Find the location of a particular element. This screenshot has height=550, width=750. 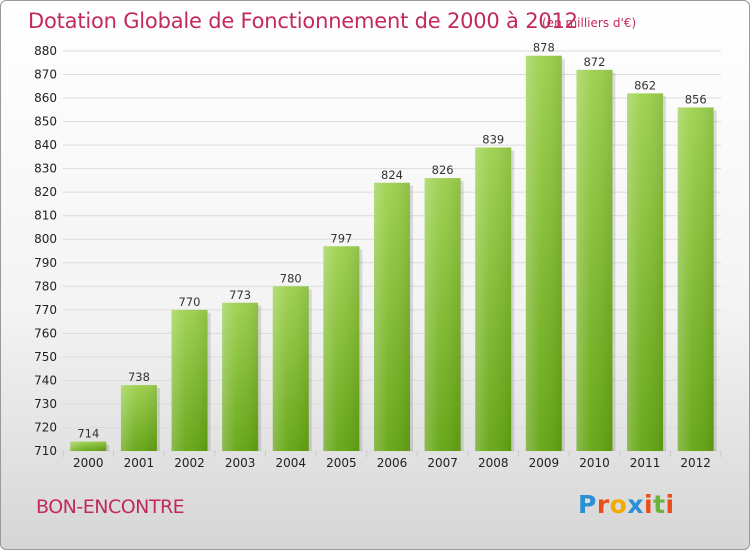

value-label: 773 is located at coordinates (240, 295).